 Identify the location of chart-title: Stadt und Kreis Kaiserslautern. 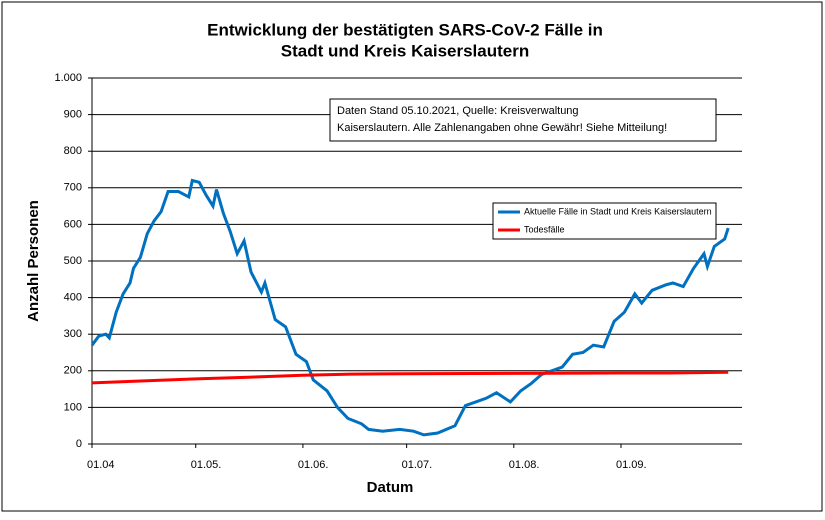
(405, 50).